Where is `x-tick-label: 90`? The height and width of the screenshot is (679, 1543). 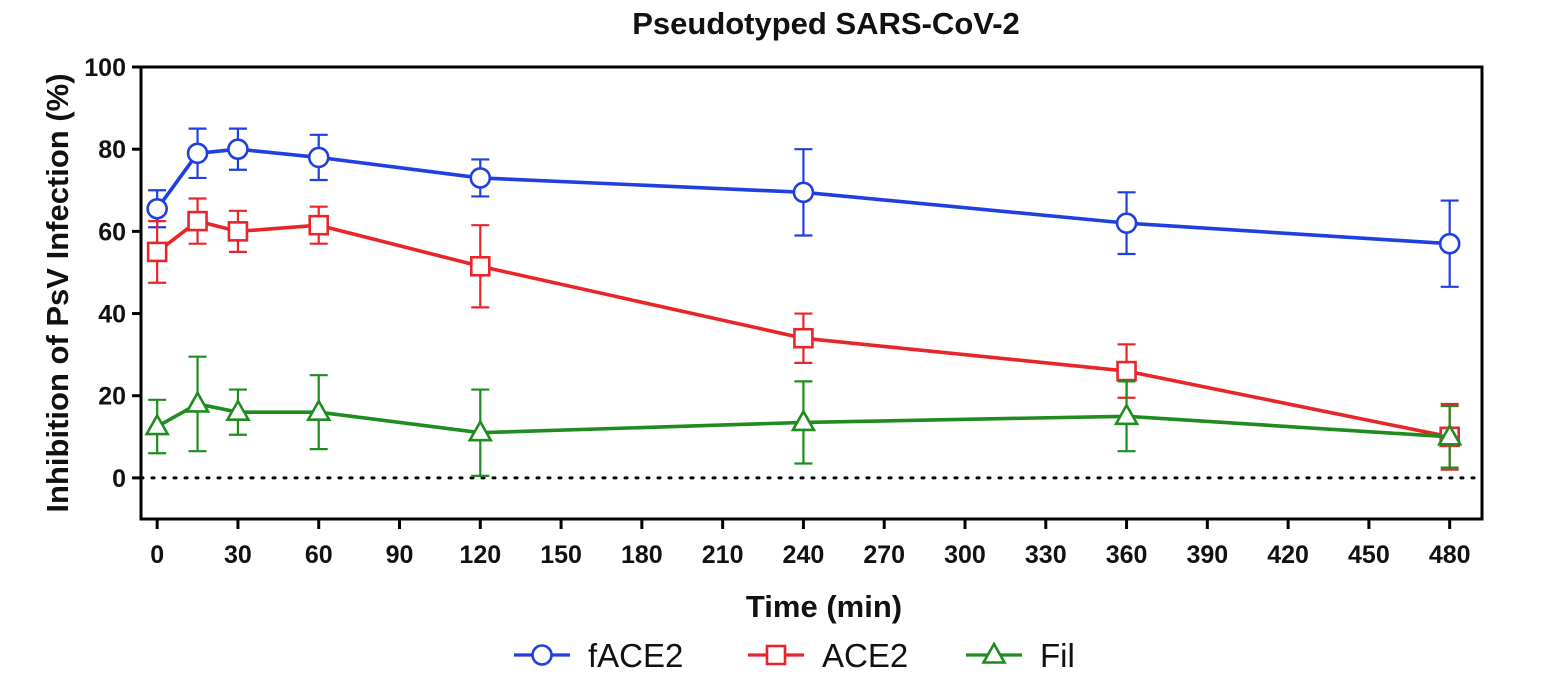
x-tick-label: 90 is located at coordinates (400, 555).